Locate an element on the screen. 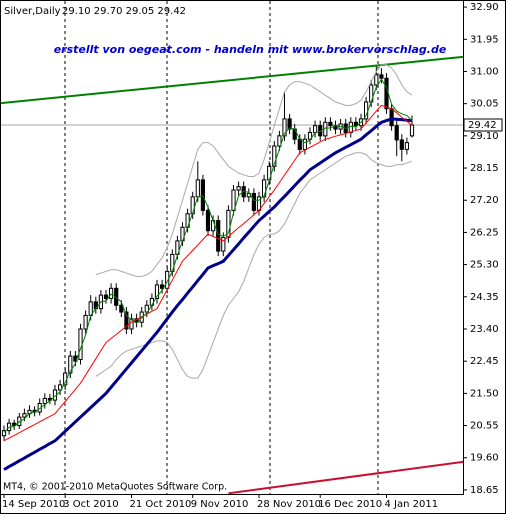  y-tick-label: 25.30 is located at coordinates (484, 265).